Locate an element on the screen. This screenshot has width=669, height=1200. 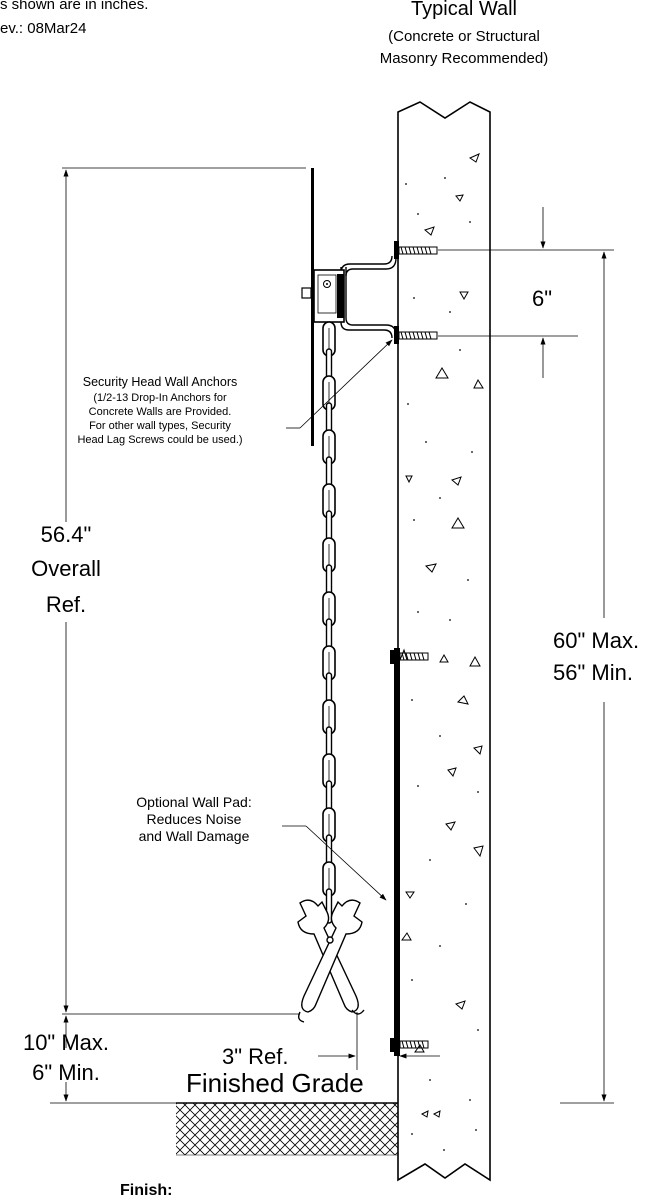
pad-callout-line2: Reduces Noise is located at coordinates (194, 819).